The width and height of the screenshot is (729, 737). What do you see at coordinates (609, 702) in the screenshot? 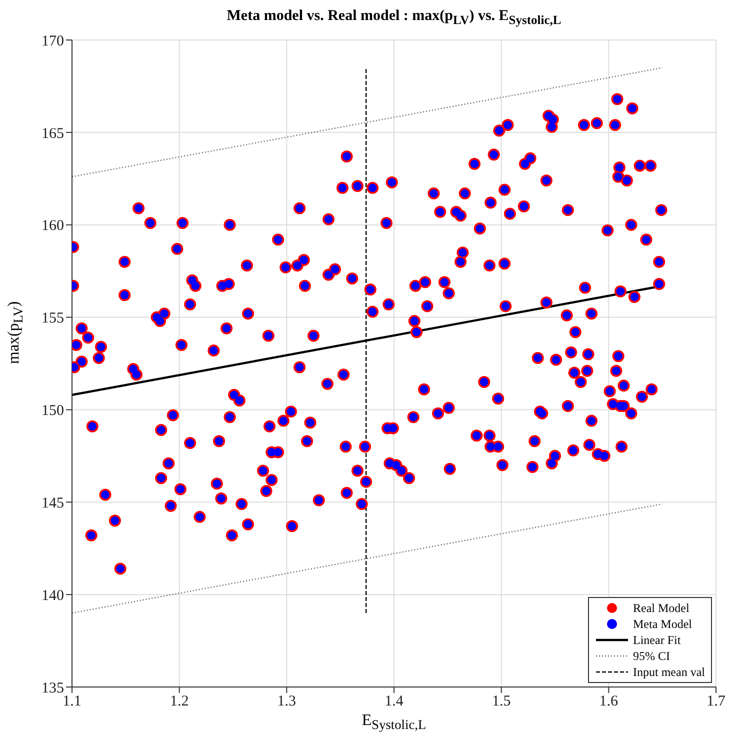
I see `x-tick-label: 1.6` at bounding box center [609, 702].